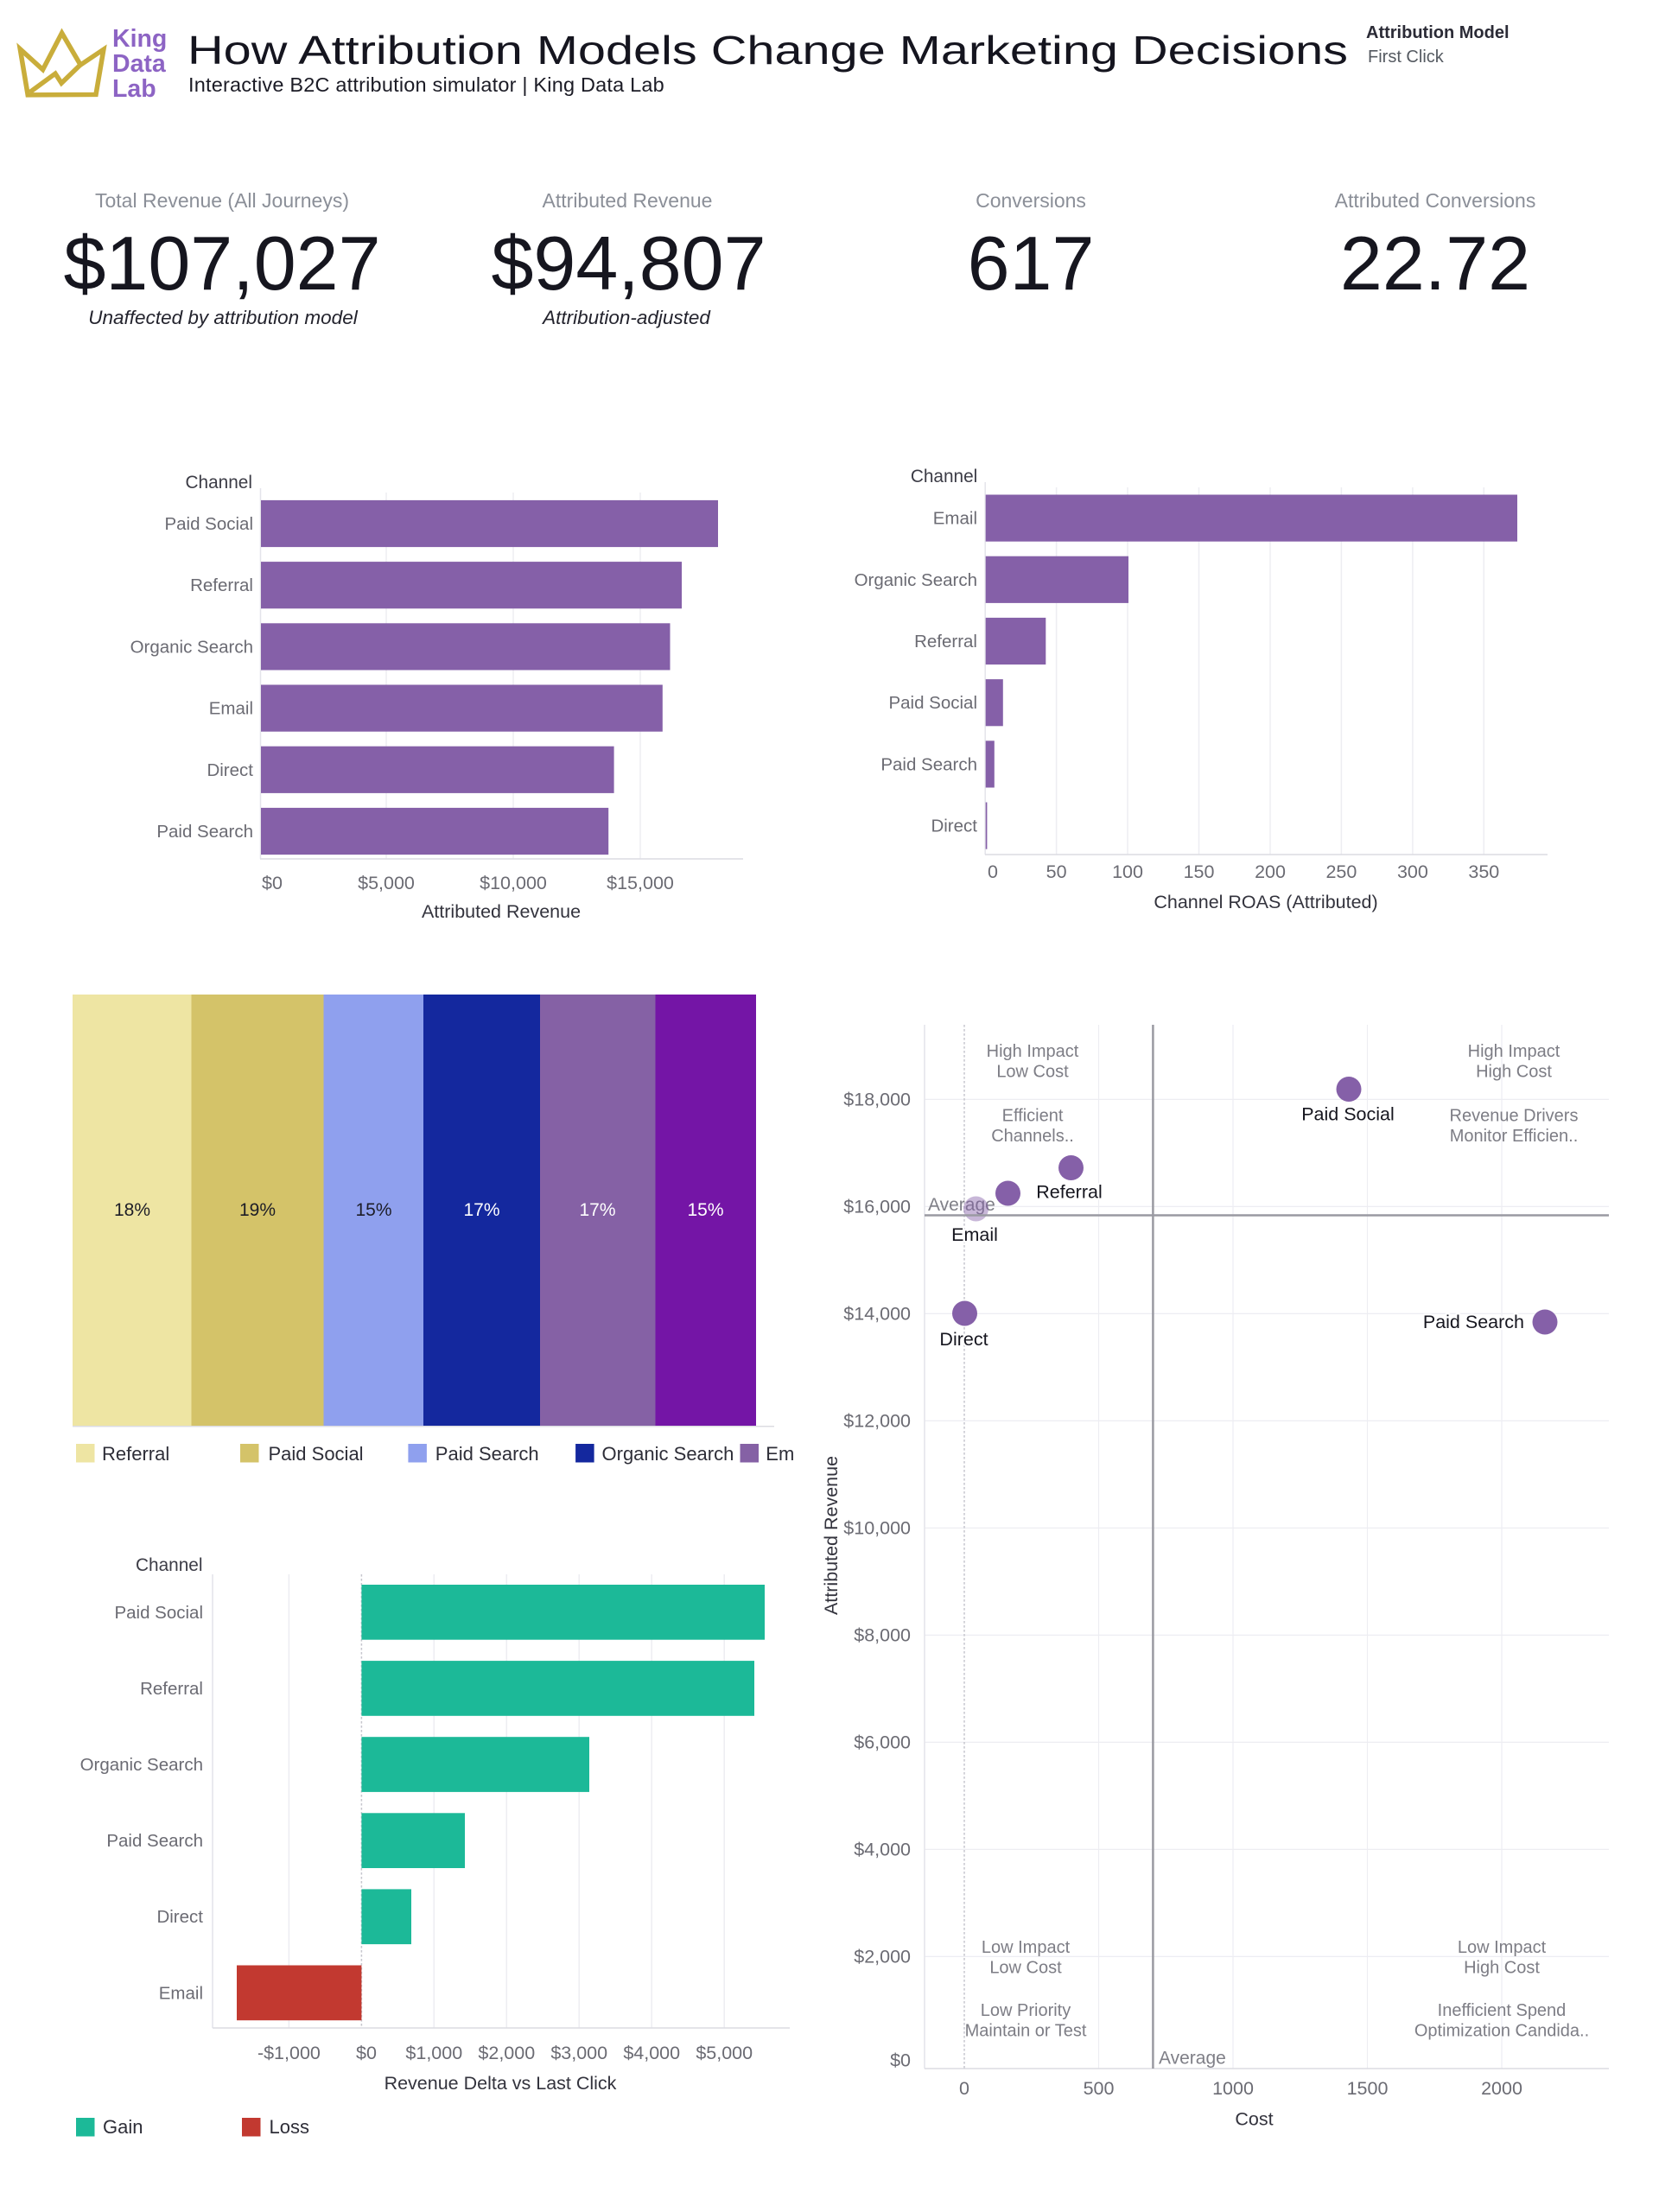  I want to click on svg-text: 1000, so click(1233, 2088).